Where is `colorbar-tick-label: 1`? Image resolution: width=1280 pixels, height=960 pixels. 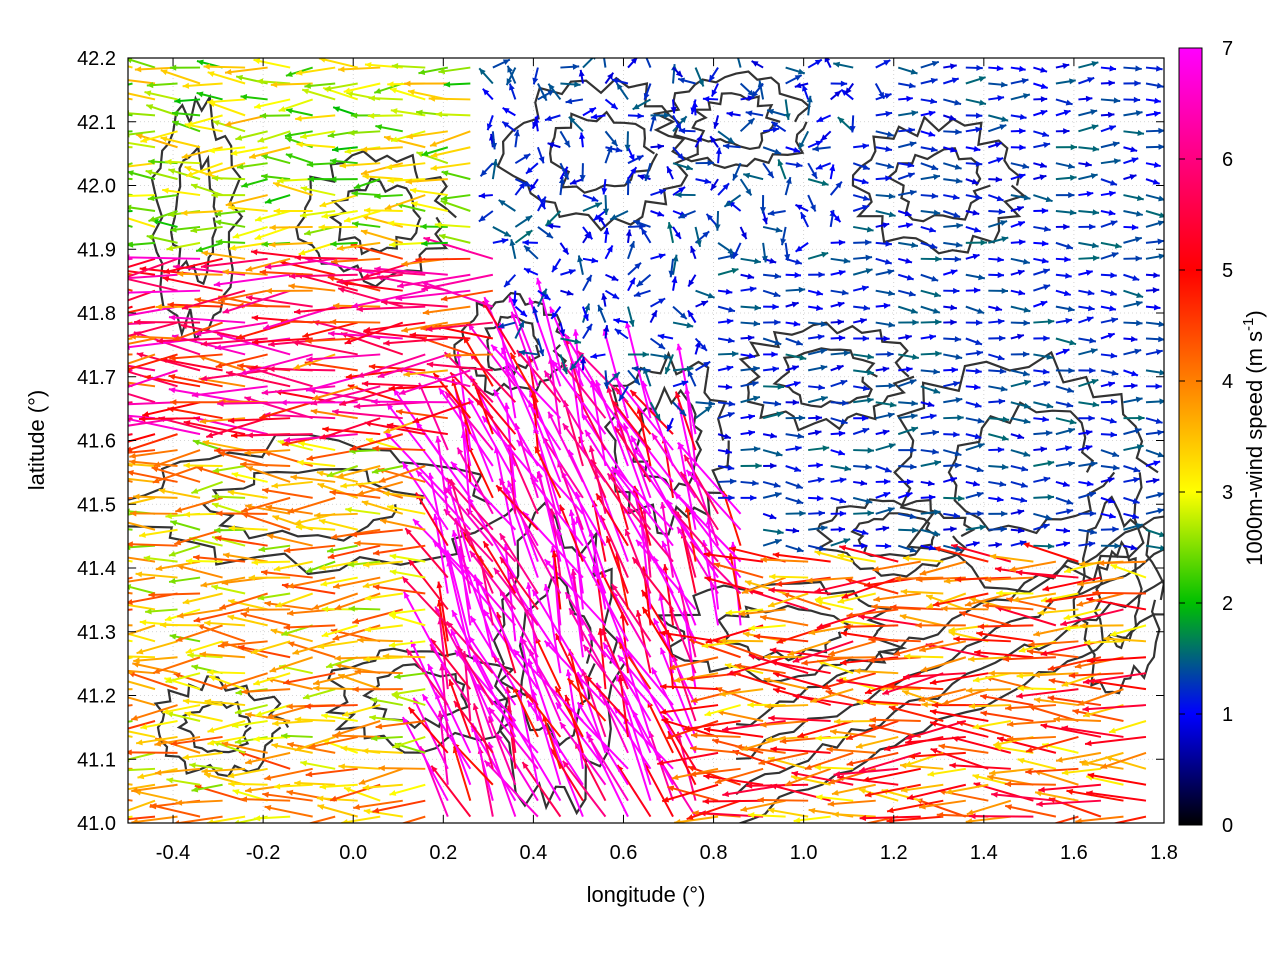
colorbar-tick-label: 1 is located at coordinates (1227, 715).